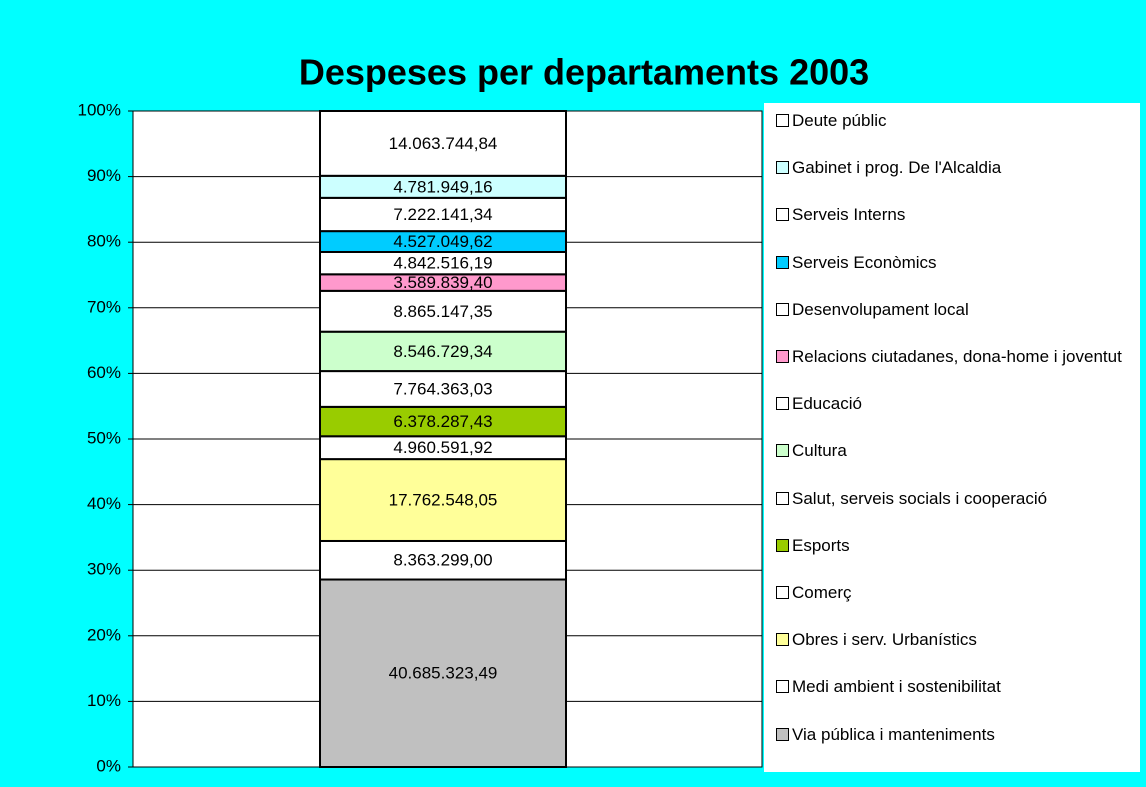 The height and width of the screenshot is (787, 1146). I want to click on legend-label: Educació, so click(827, 404).